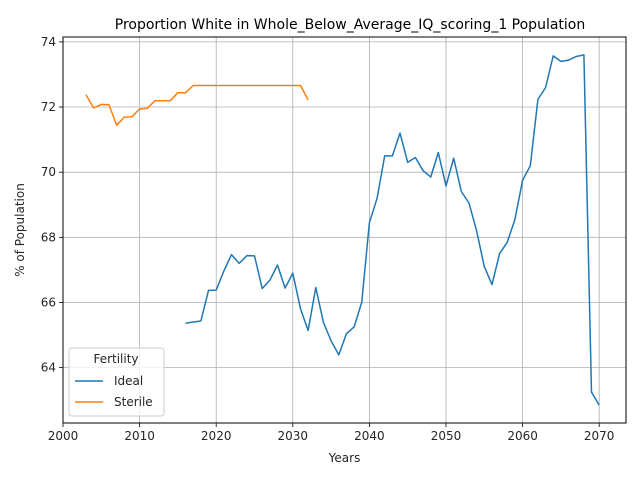  Describe the element at coordinates (128, 381) in the screenshot. I see `legend-label-ideal: Ideal` at that location.